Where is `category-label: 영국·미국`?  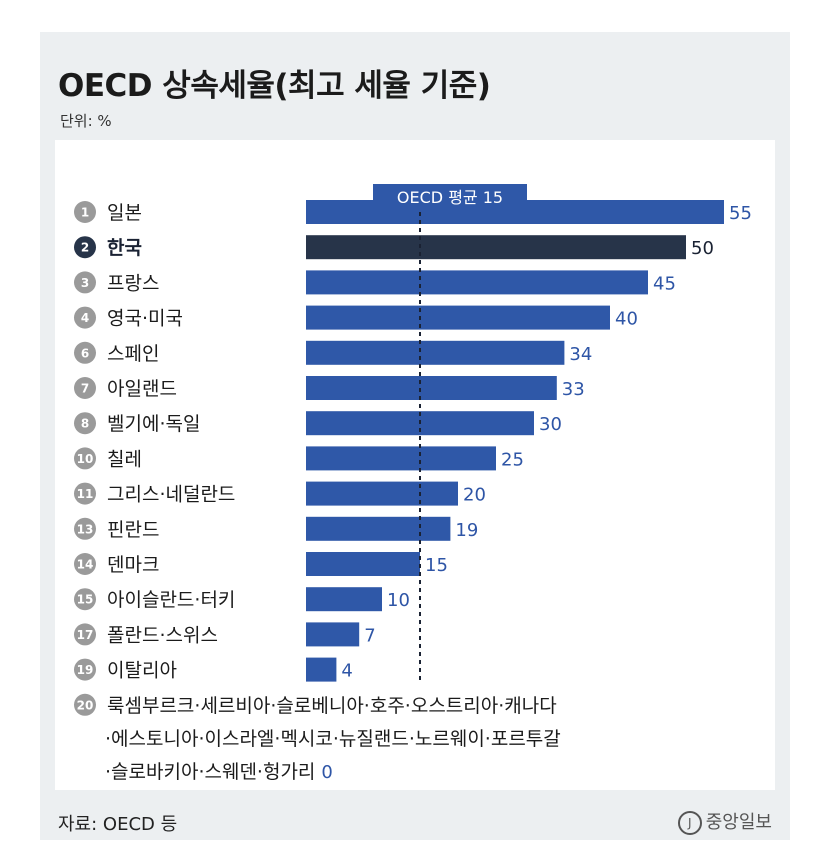 category-label: 영국·미국 is located at coordinates (145, 319).